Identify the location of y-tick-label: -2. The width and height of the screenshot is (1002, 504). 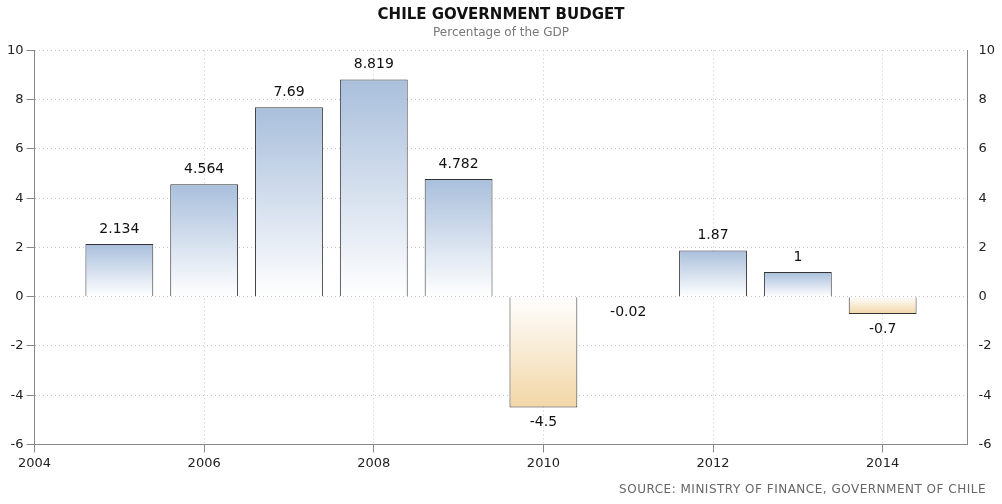
(17, 345).